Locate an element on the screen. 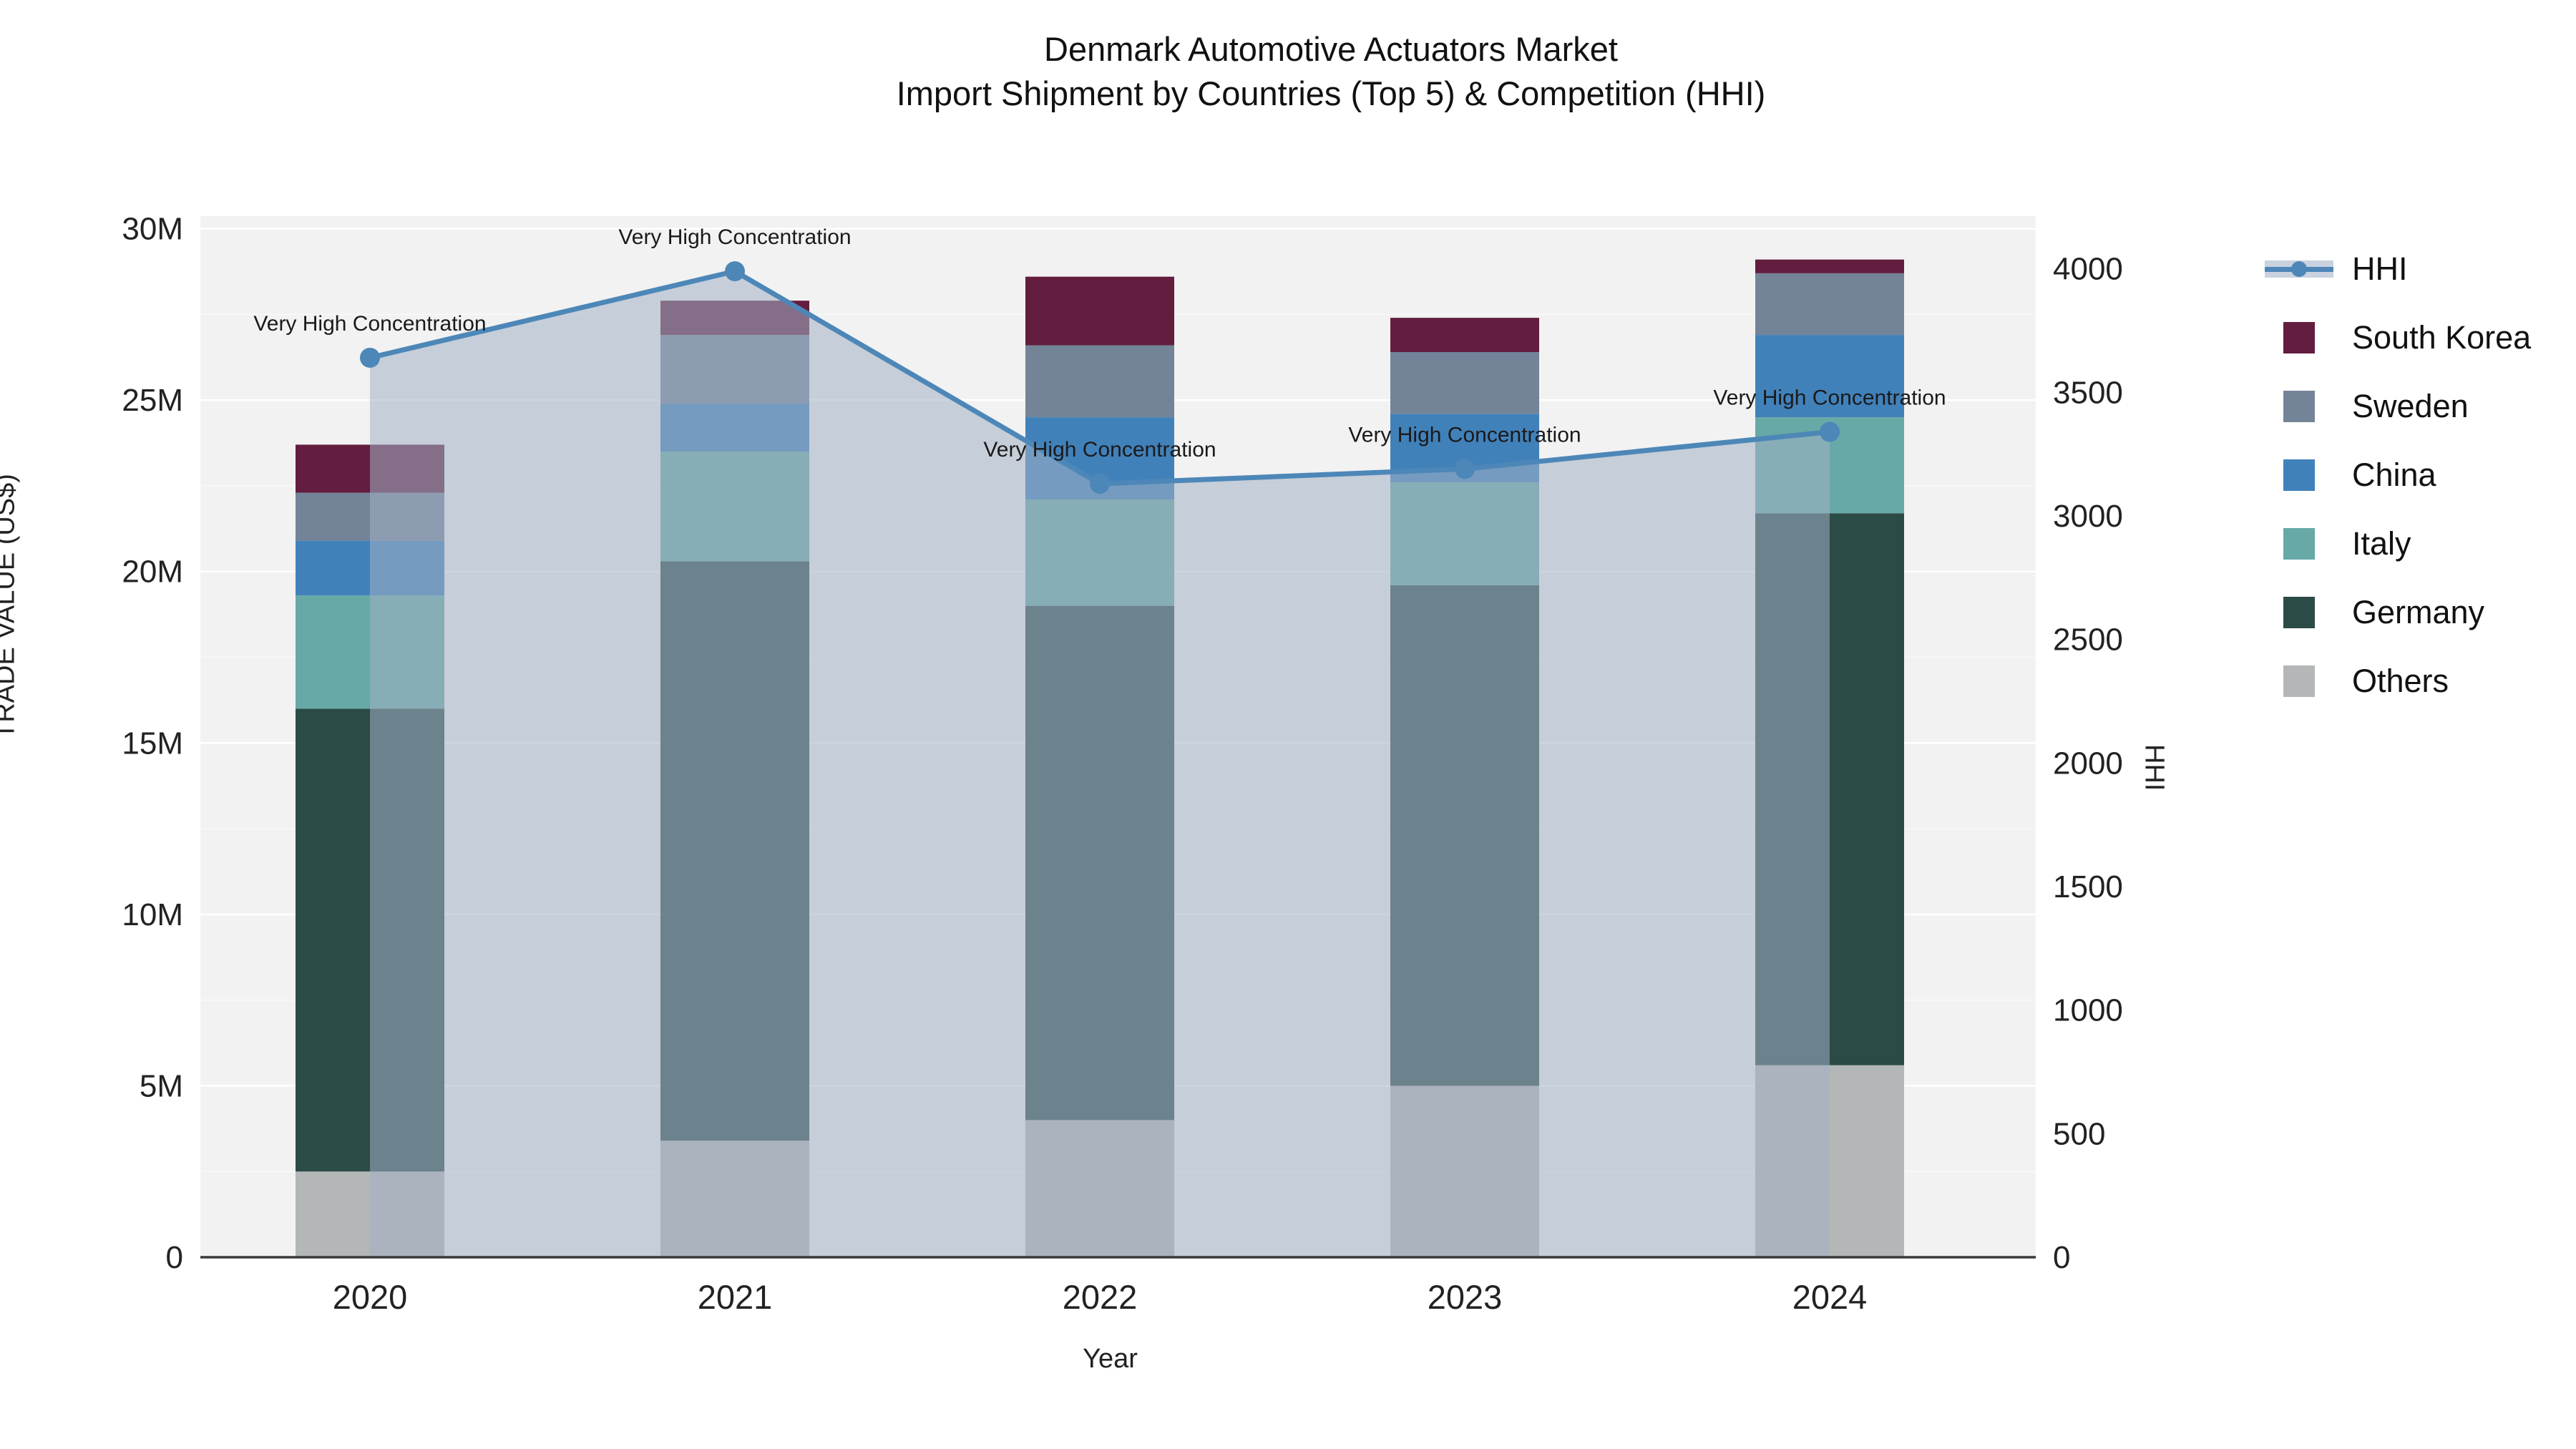 This screenshot has width=2576, height=1449. legend-swatch-china is located at coordinates (2299, 475).